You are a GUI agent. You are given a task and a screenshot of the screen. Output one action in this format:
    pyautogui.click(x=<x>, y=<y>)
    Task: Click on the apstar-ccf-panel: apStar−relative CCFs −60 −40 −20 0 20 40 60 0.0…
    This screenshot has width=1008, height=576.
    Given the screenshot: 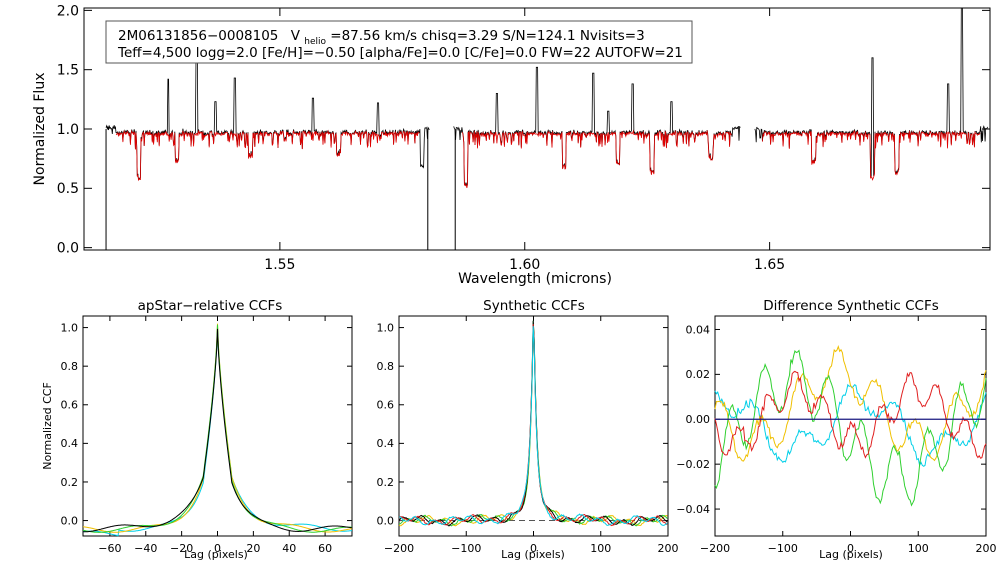 What is the action you would take?
    pyautogui.click(x=197, y=429)
    